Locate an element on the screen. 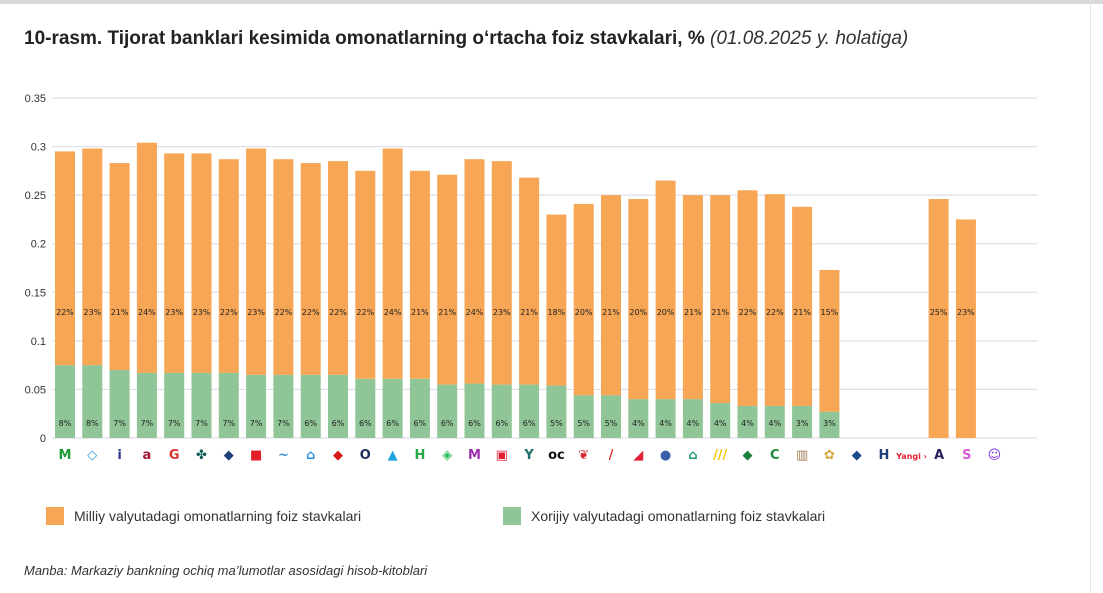 This screenshot has height=593, width=1103. y-tick-label: 0.1 is located at coordinates (38, 342).